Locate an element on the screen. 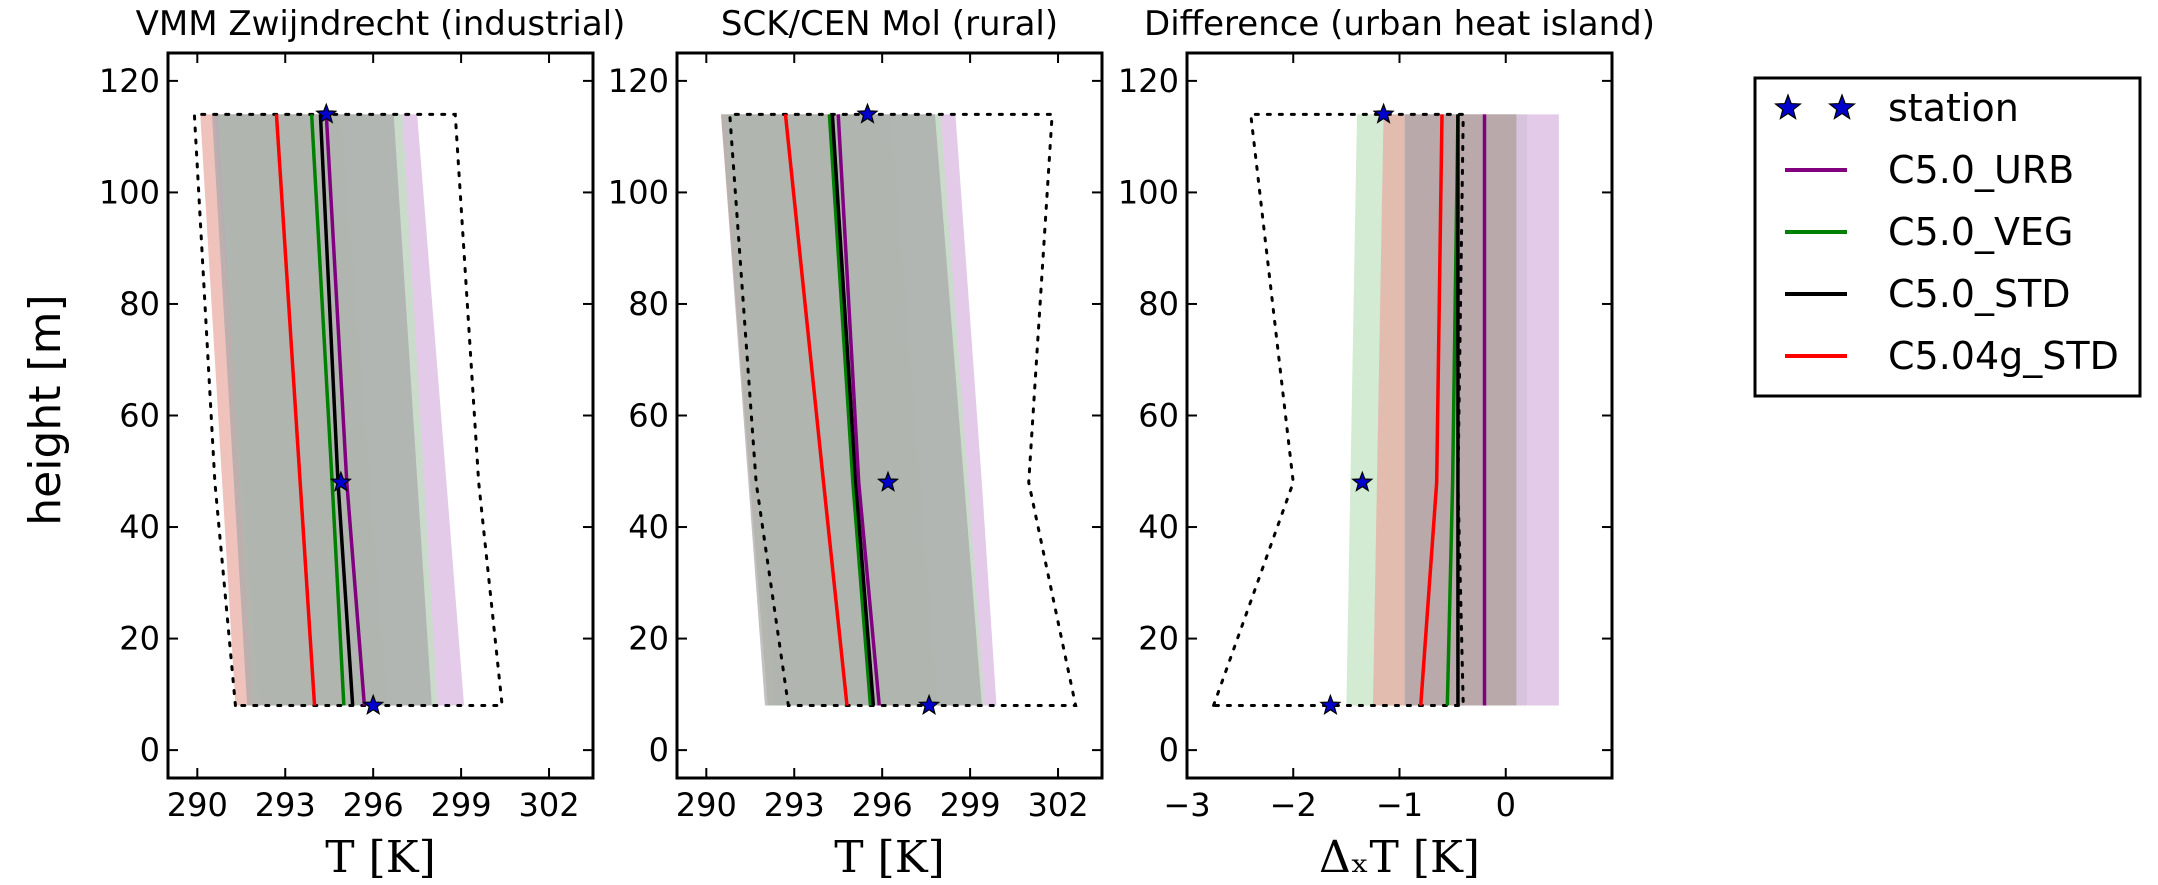  legend-item-C5.0_VEG: C5.0_VEG is located at coordinates (1929, 232).